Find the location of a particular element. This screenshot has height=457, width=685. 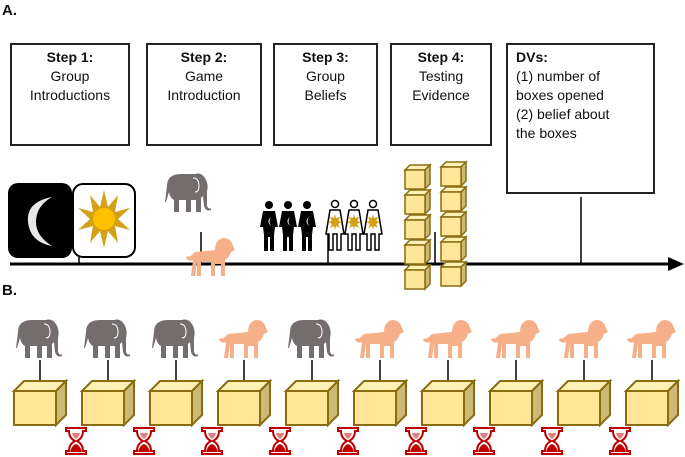

step-text: Introductions is located at coordinates (70, 95).